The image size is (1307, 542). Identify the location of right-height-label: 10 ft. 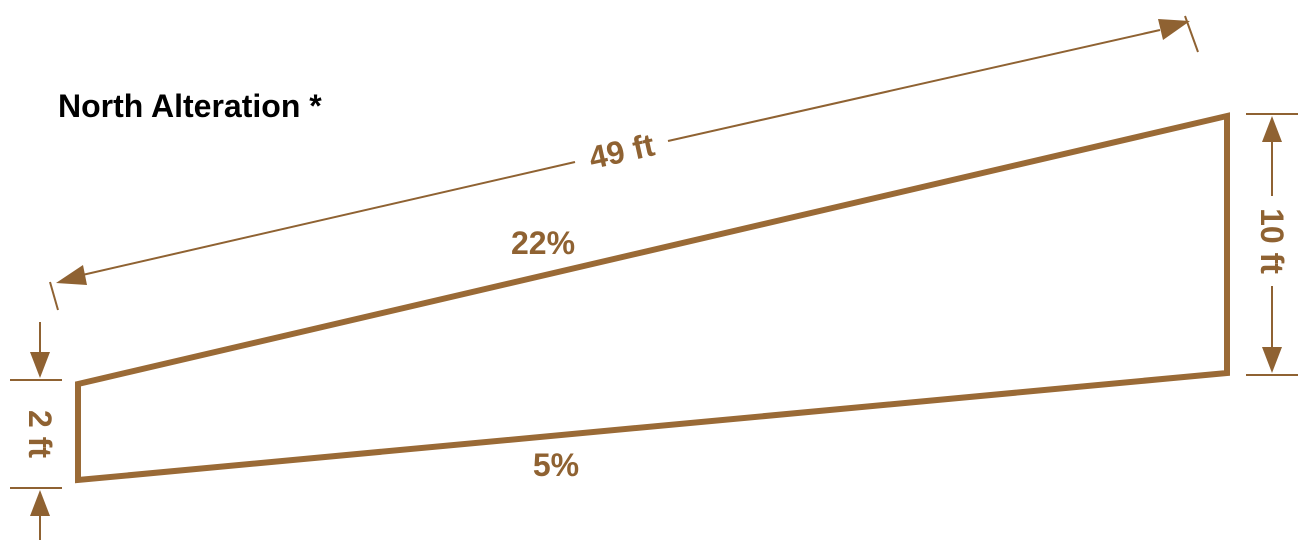
(1272, 241).